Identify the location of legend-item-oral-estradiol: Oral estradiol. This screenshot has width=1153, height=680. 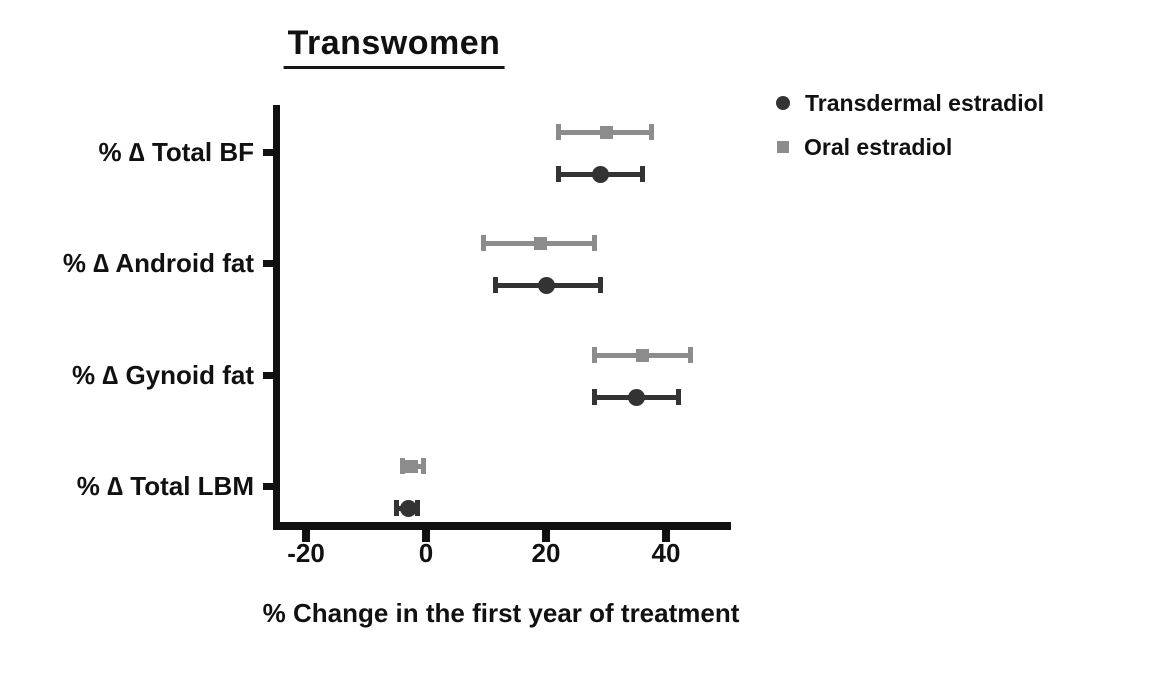
(910, 147).